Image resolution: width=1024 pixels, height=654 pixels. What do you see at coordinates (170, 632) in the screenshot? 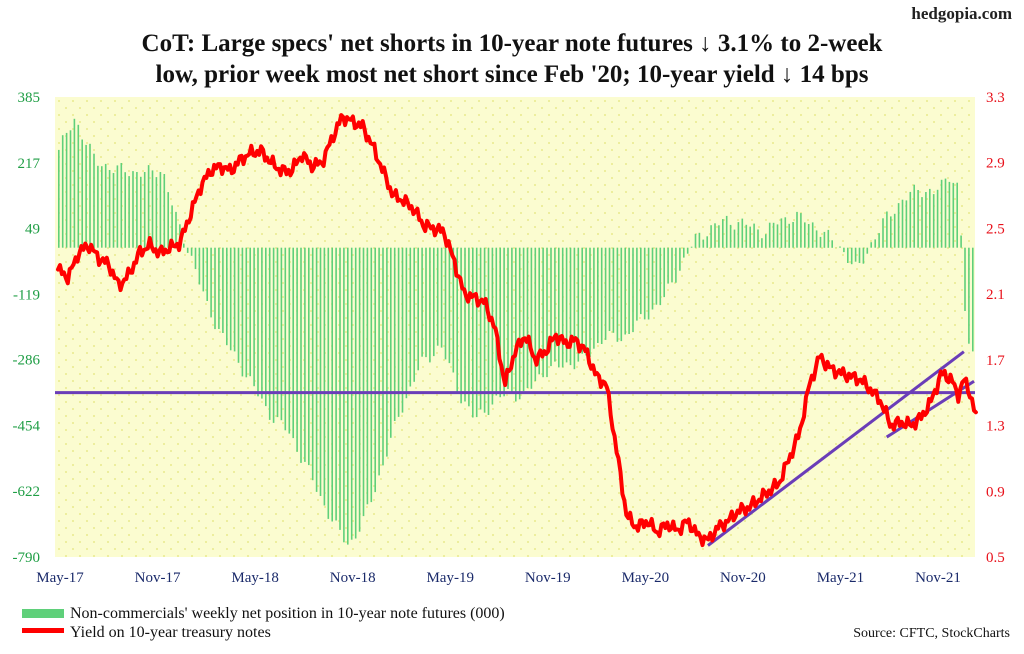
I see `legend-yield-label: Yield on 10-year treasury notes` at bounding box center [170, 632].